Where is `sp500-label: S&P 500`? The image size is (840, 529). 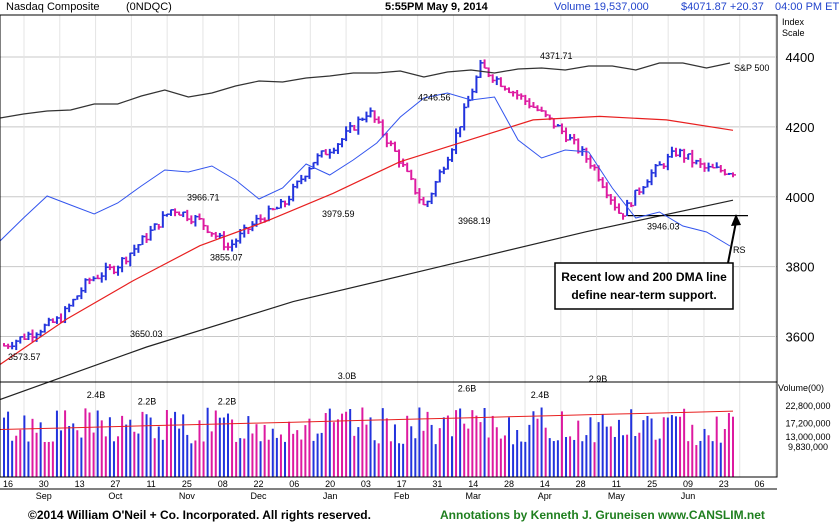 sp500-label: S&P 500 is located at coordinates (751, 68).